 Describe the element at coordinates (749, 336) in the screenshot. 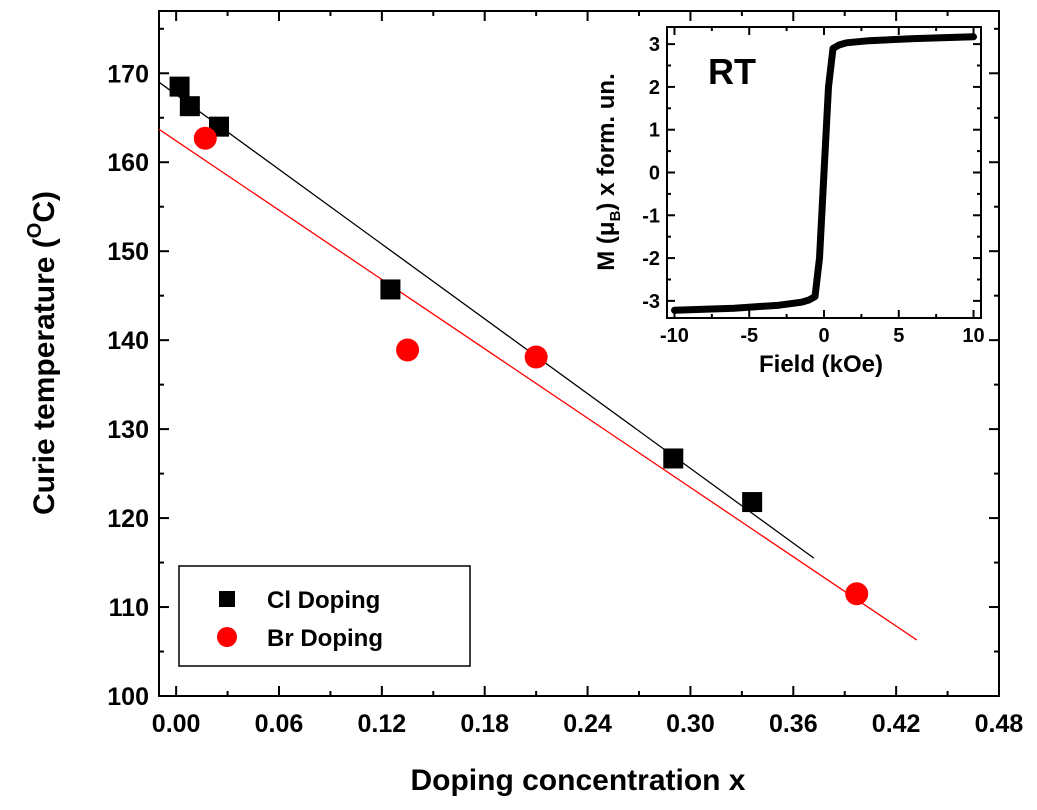

I see `inset-x-tick-label: -5` at that location.